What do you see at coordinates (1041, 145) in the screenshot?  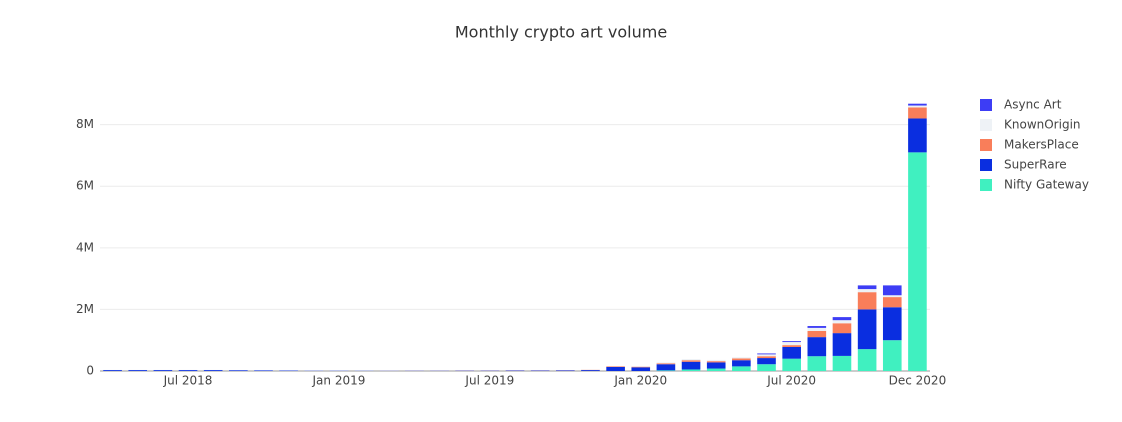 I see `legend-label: MakersPlace` at bounding box center [1041, 145].